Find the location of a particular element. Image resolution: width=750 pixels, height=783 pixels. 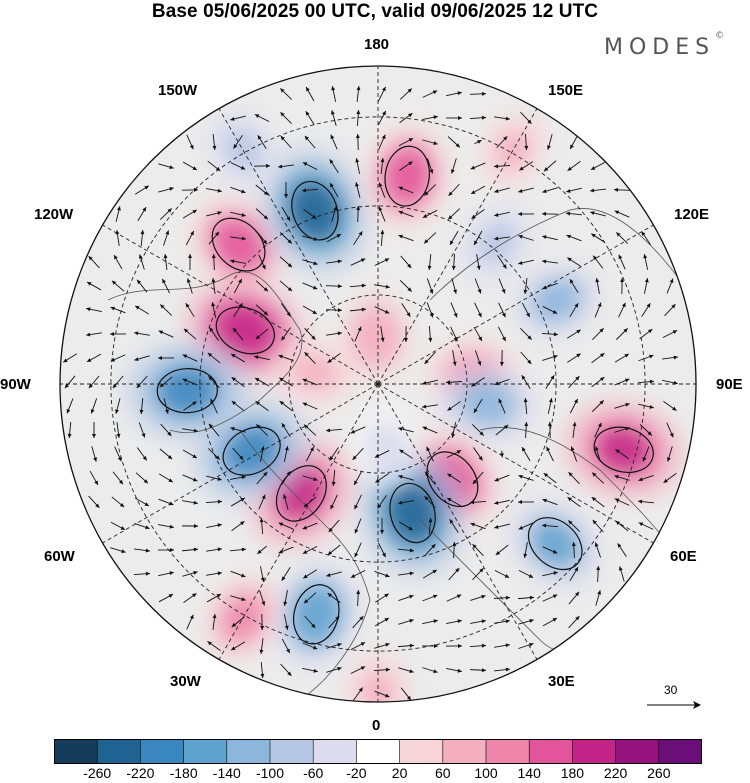

colorbar-tick-label: -100 is located at coordinates (270, 773).